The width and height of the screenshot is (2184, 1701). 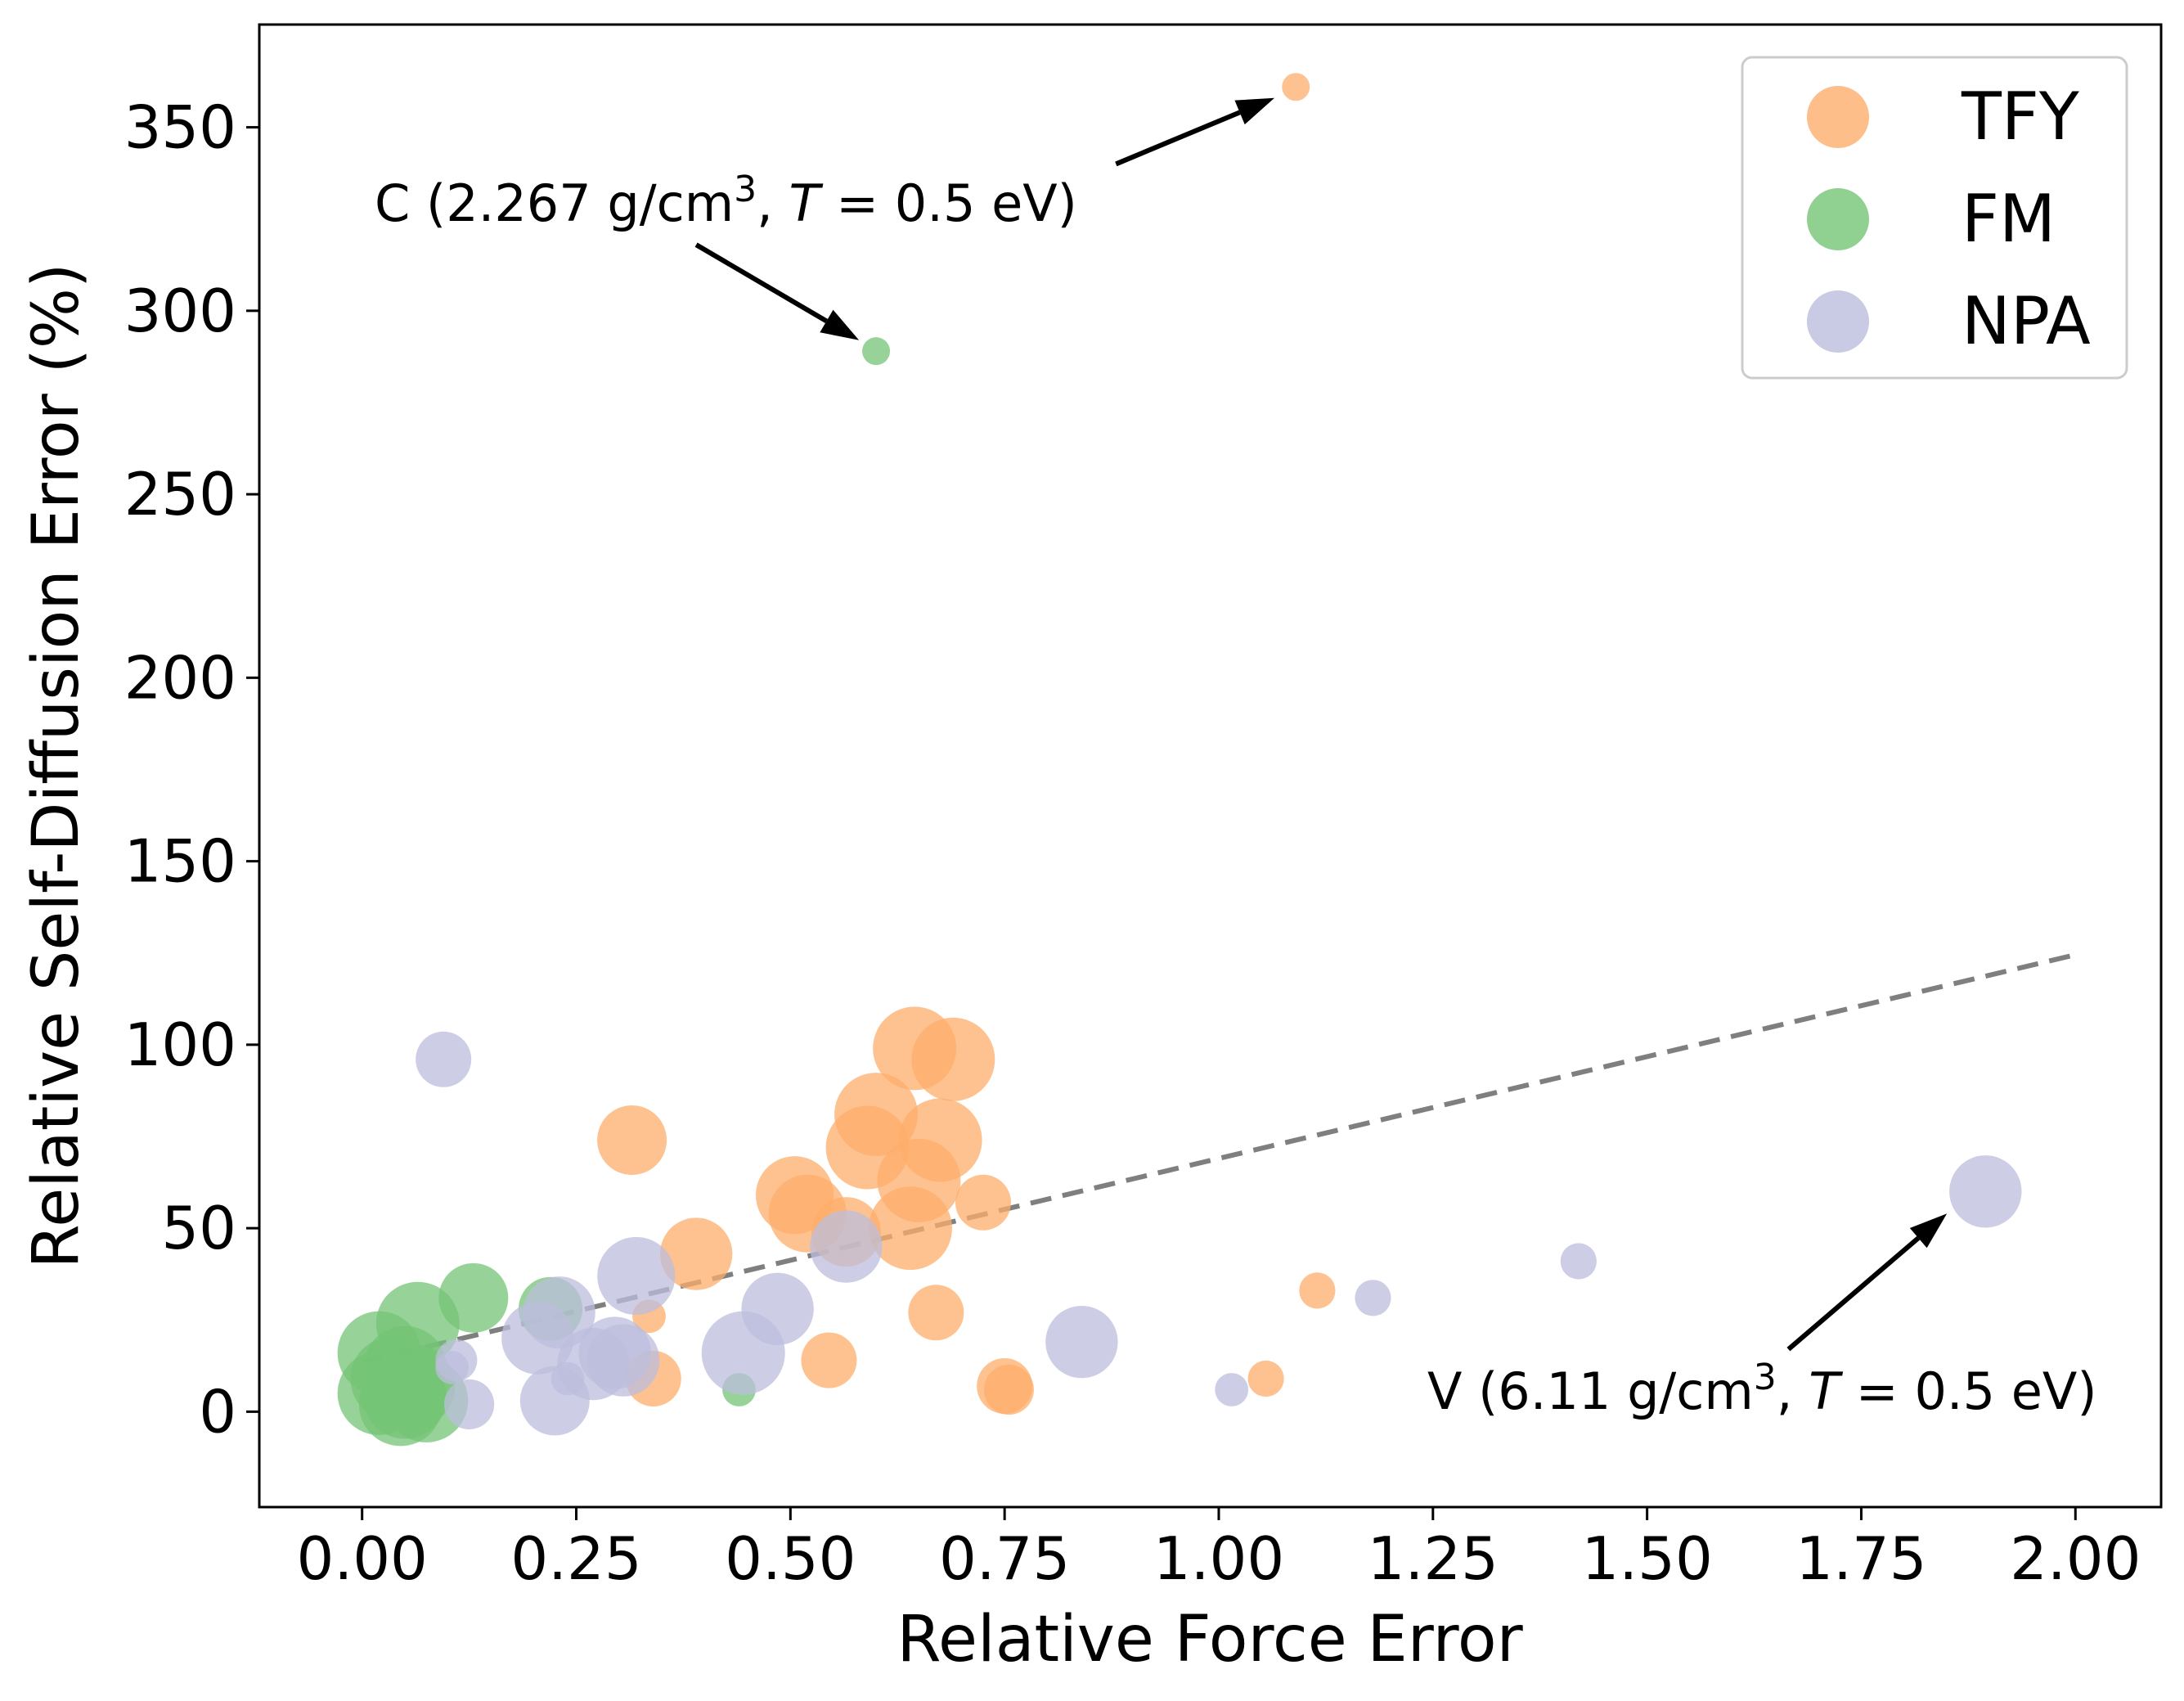 I want to click on x-tick-label: 2.00, so click(x=2076, y=1559).